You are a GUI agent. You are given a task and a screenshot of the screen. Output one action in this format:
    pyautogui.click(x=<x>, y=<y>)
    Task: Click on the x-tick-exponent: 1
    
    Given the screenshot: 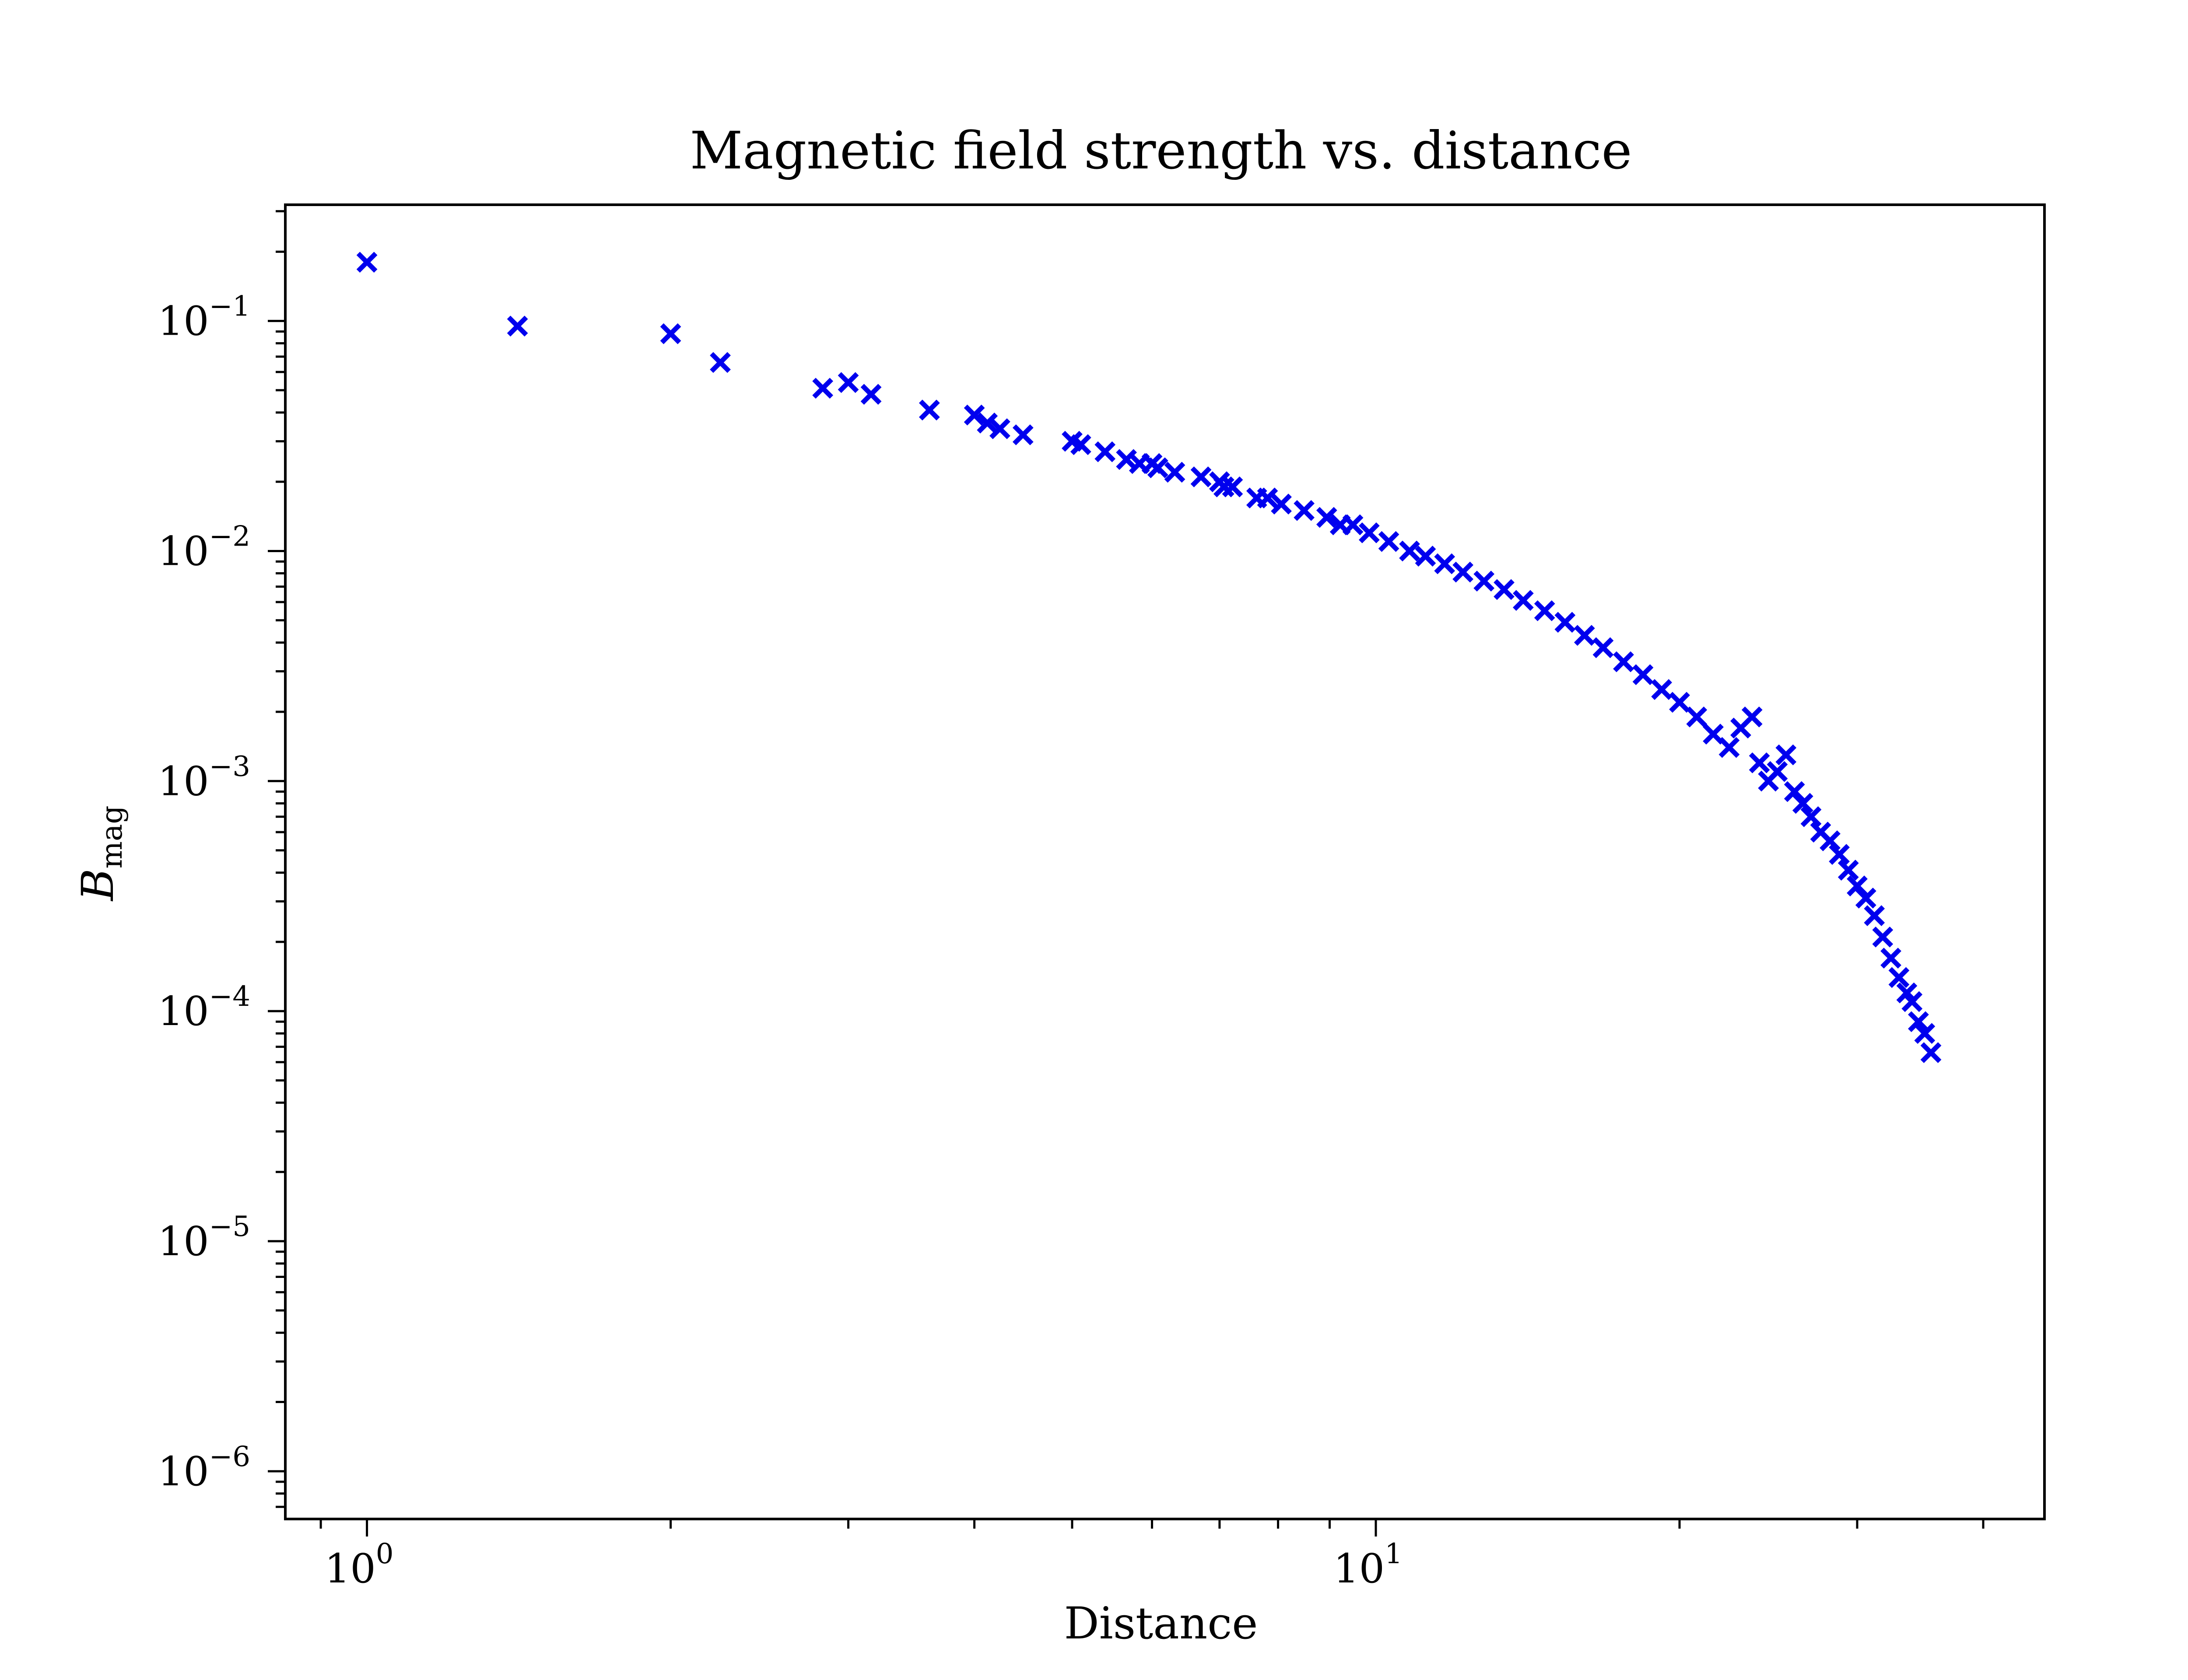 What is the action you would take?
    pyautogui.click(x=1394, y=1554)
    